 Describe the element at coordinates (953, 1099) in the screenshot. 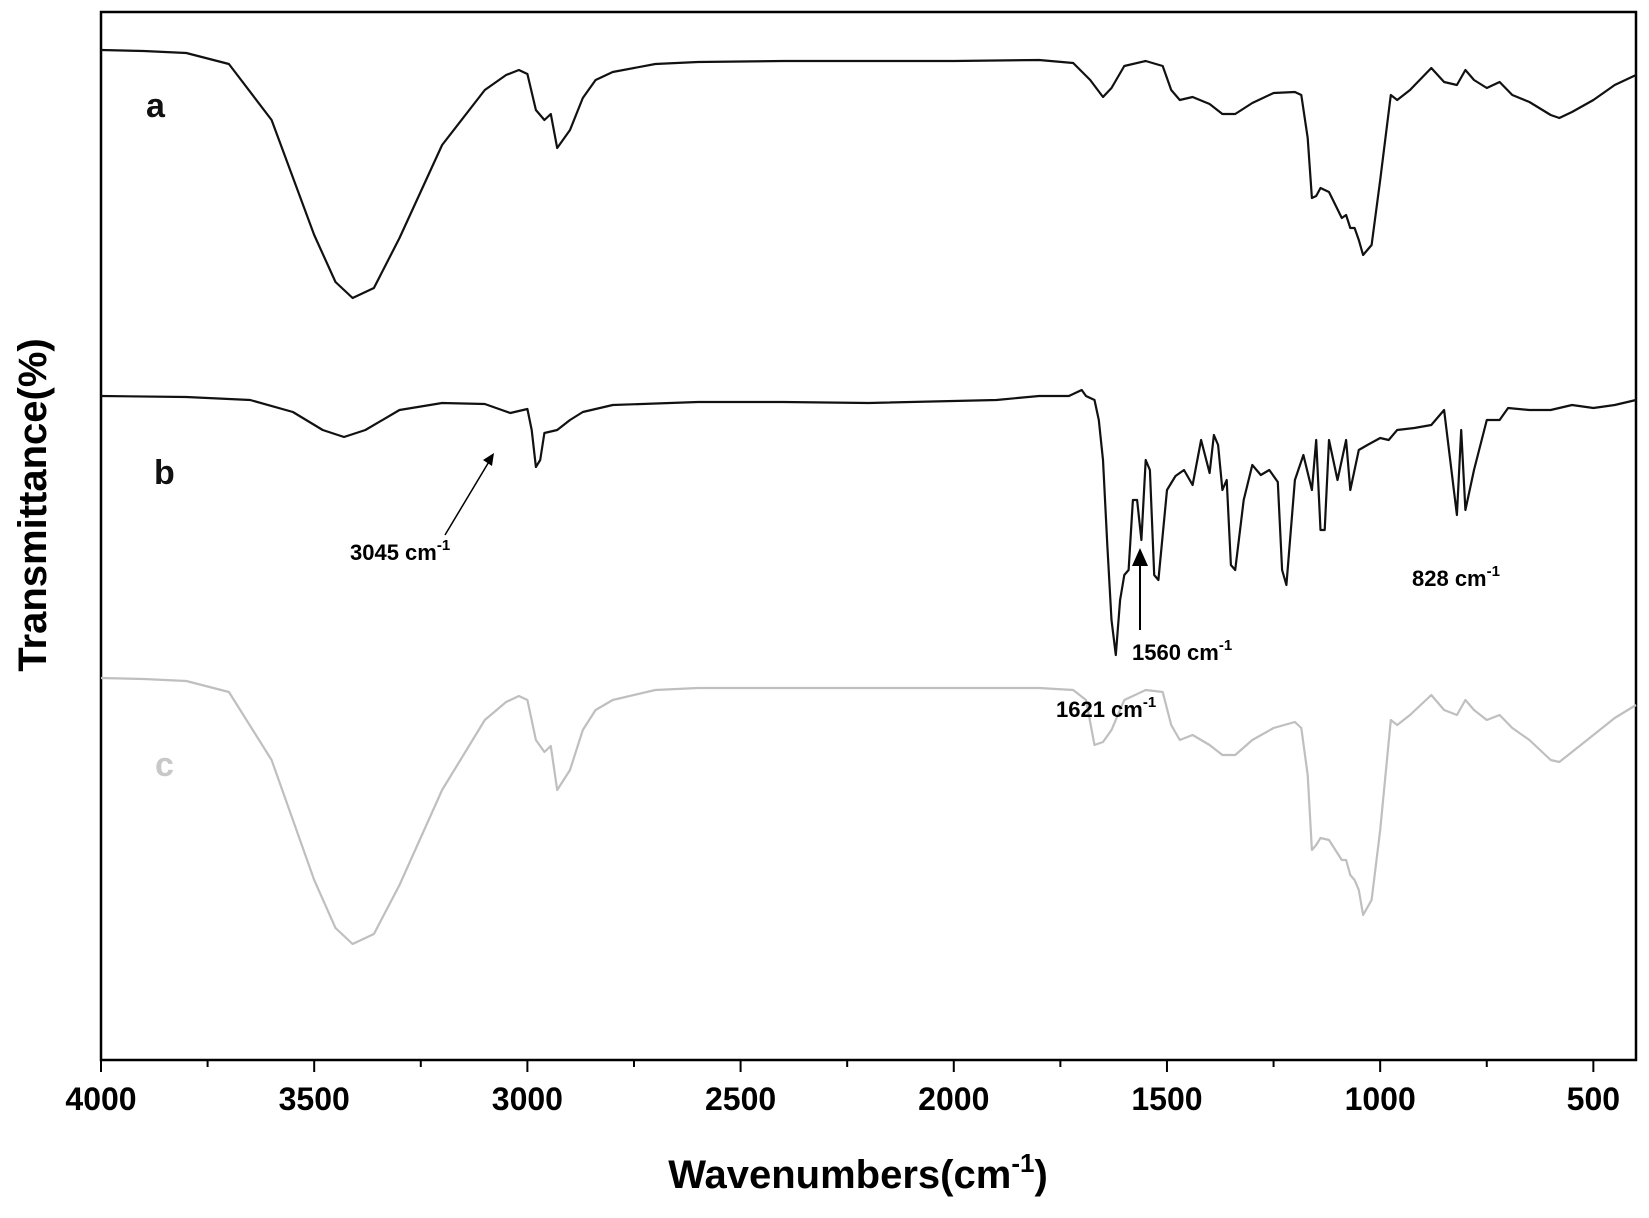

I see `x-tick-label-2000: 2000` at that location.